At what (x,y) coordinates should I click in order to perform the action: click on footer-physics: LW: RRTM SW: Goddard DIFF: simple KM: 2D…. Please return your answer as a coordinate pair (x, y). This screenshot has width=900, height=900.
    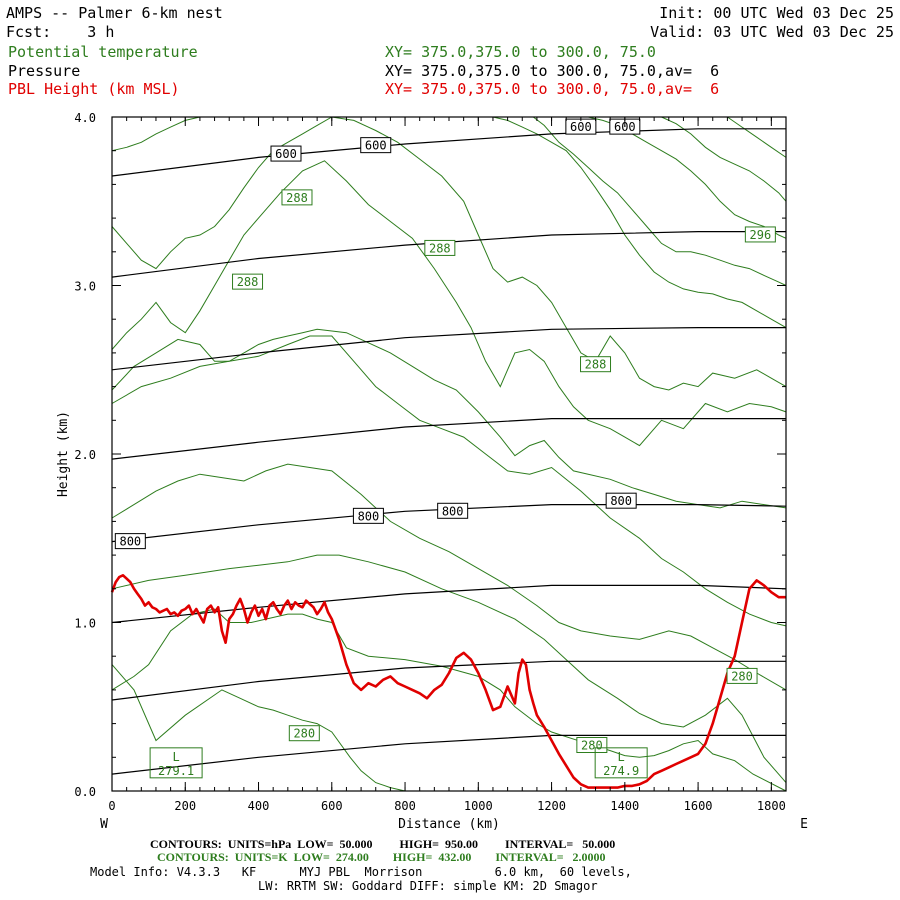
    Looking at the image, I should click on (428, 886).